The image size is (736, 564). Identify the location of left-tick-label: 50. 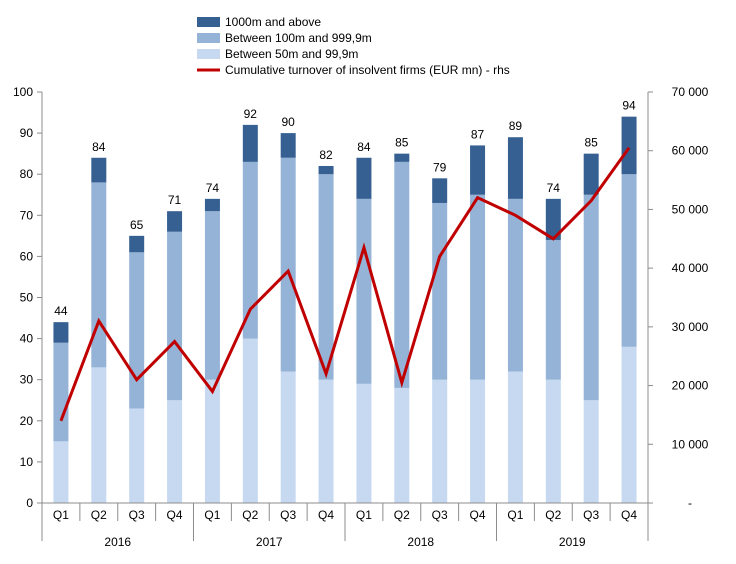
(27, 298).